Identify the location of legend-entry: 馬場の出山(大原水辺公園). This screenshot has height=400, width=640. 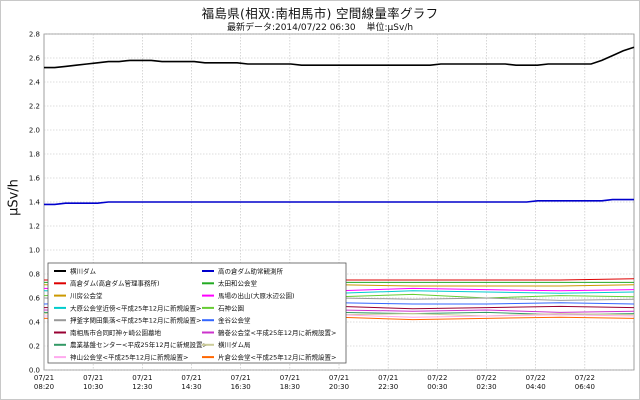
(256, 295).